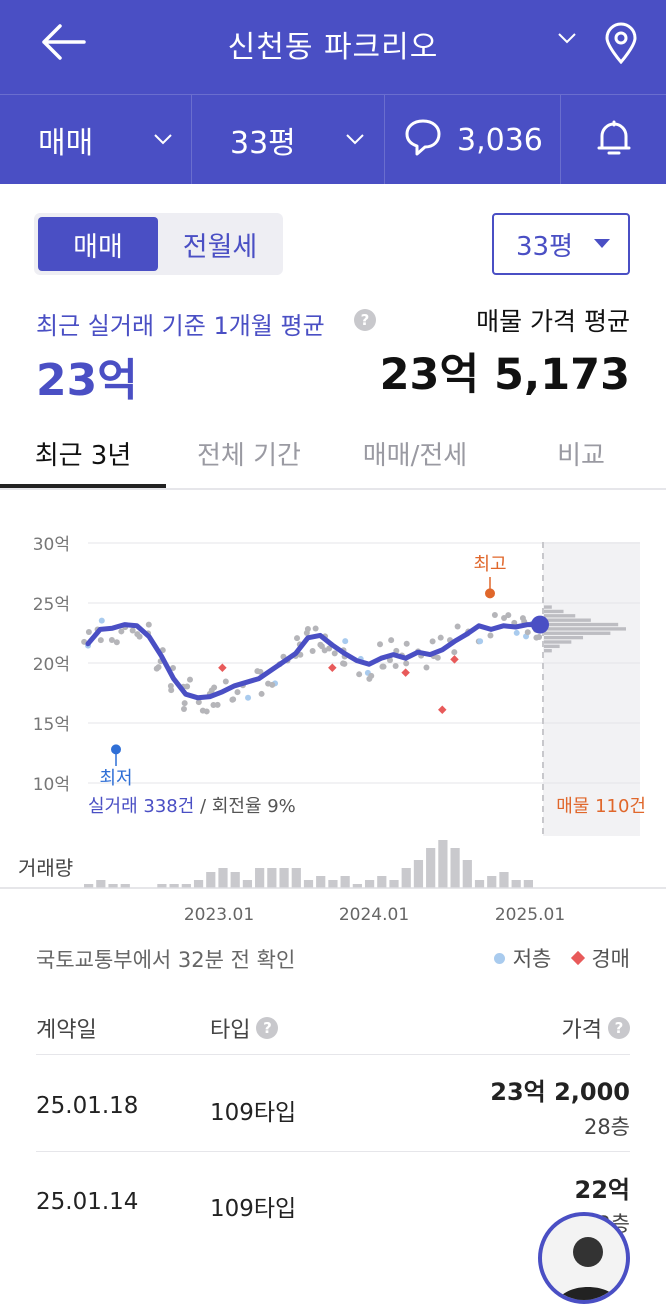 This screenshot has height=1304, width=666. What do you see at coordinates (83, 455) in the screenshot?
I see `tab-recent-3y: 최근 3년` at bounding box center [83, 455].